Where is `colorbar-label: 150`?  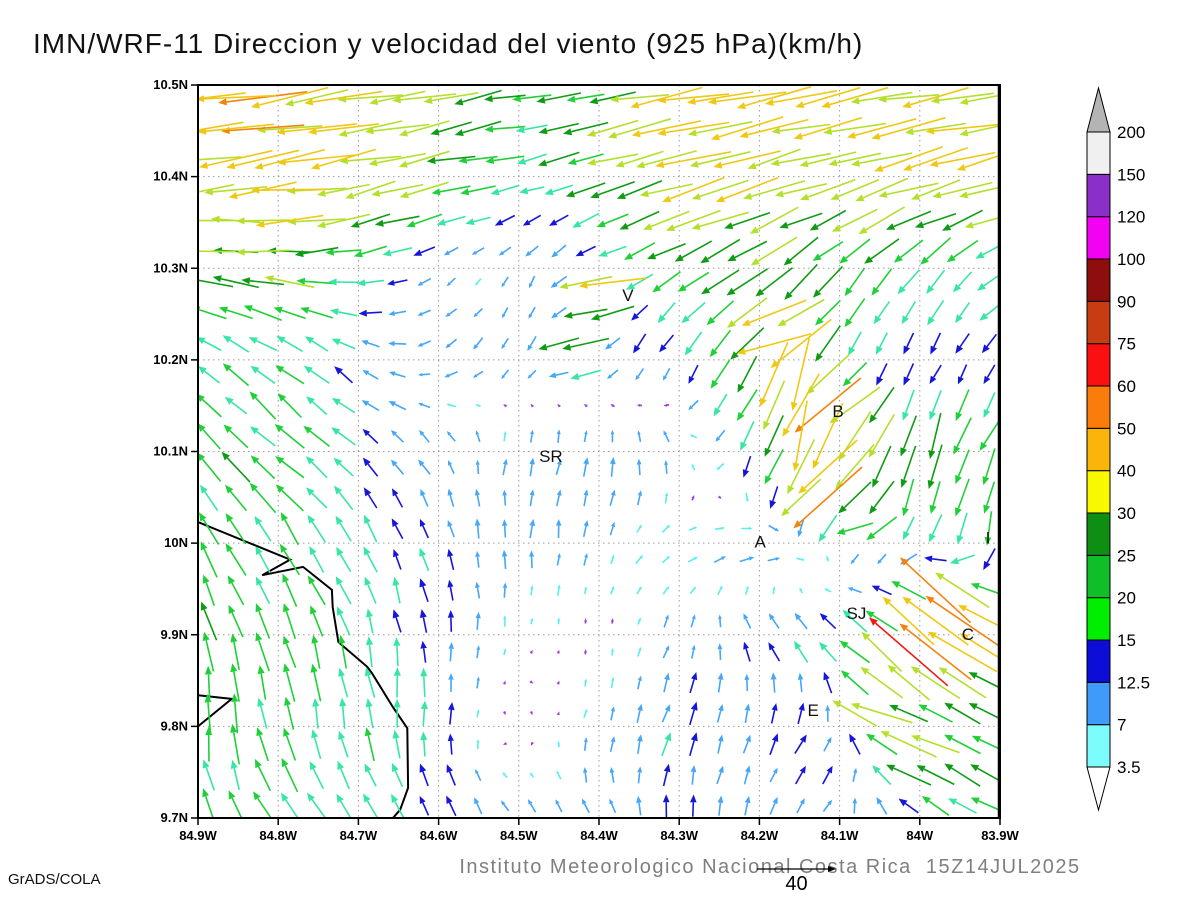 colorbar-label: 150 is located at coordinates (1131, 174).